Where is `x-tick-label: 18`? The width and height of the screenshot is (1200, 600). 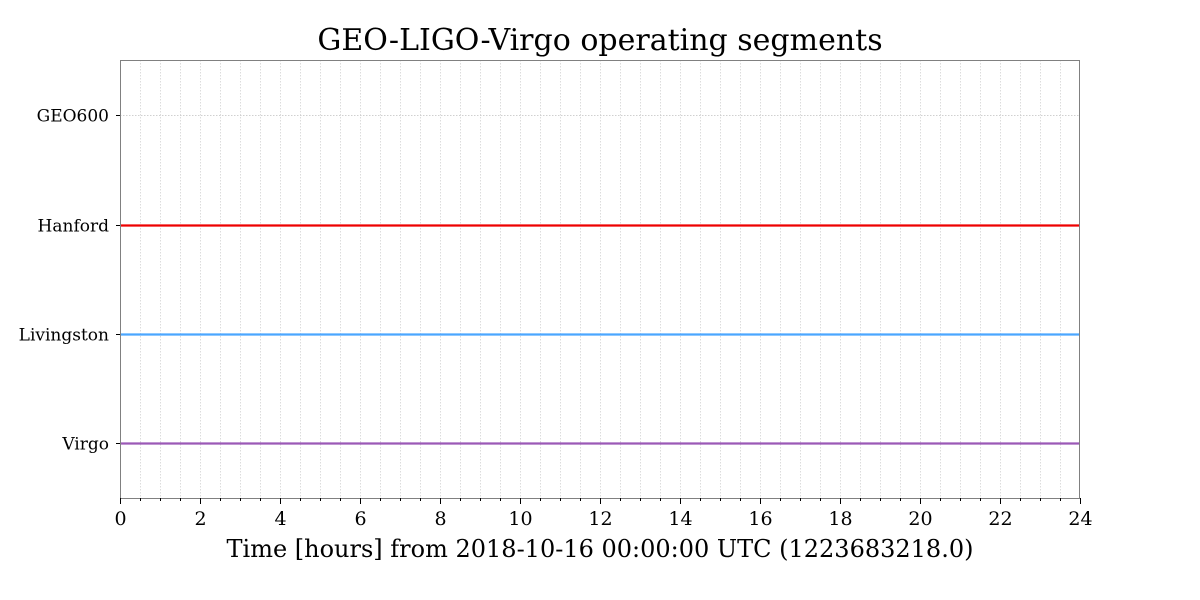 x-tick-label: 18 is located at coordinates (840, 519).